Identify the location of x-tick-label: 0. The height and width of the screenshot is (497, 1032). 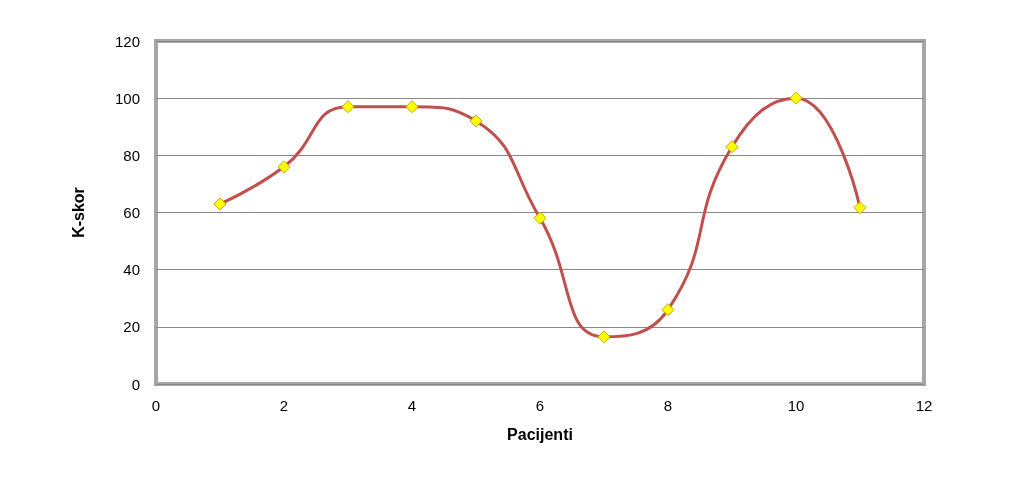
(156, 405).